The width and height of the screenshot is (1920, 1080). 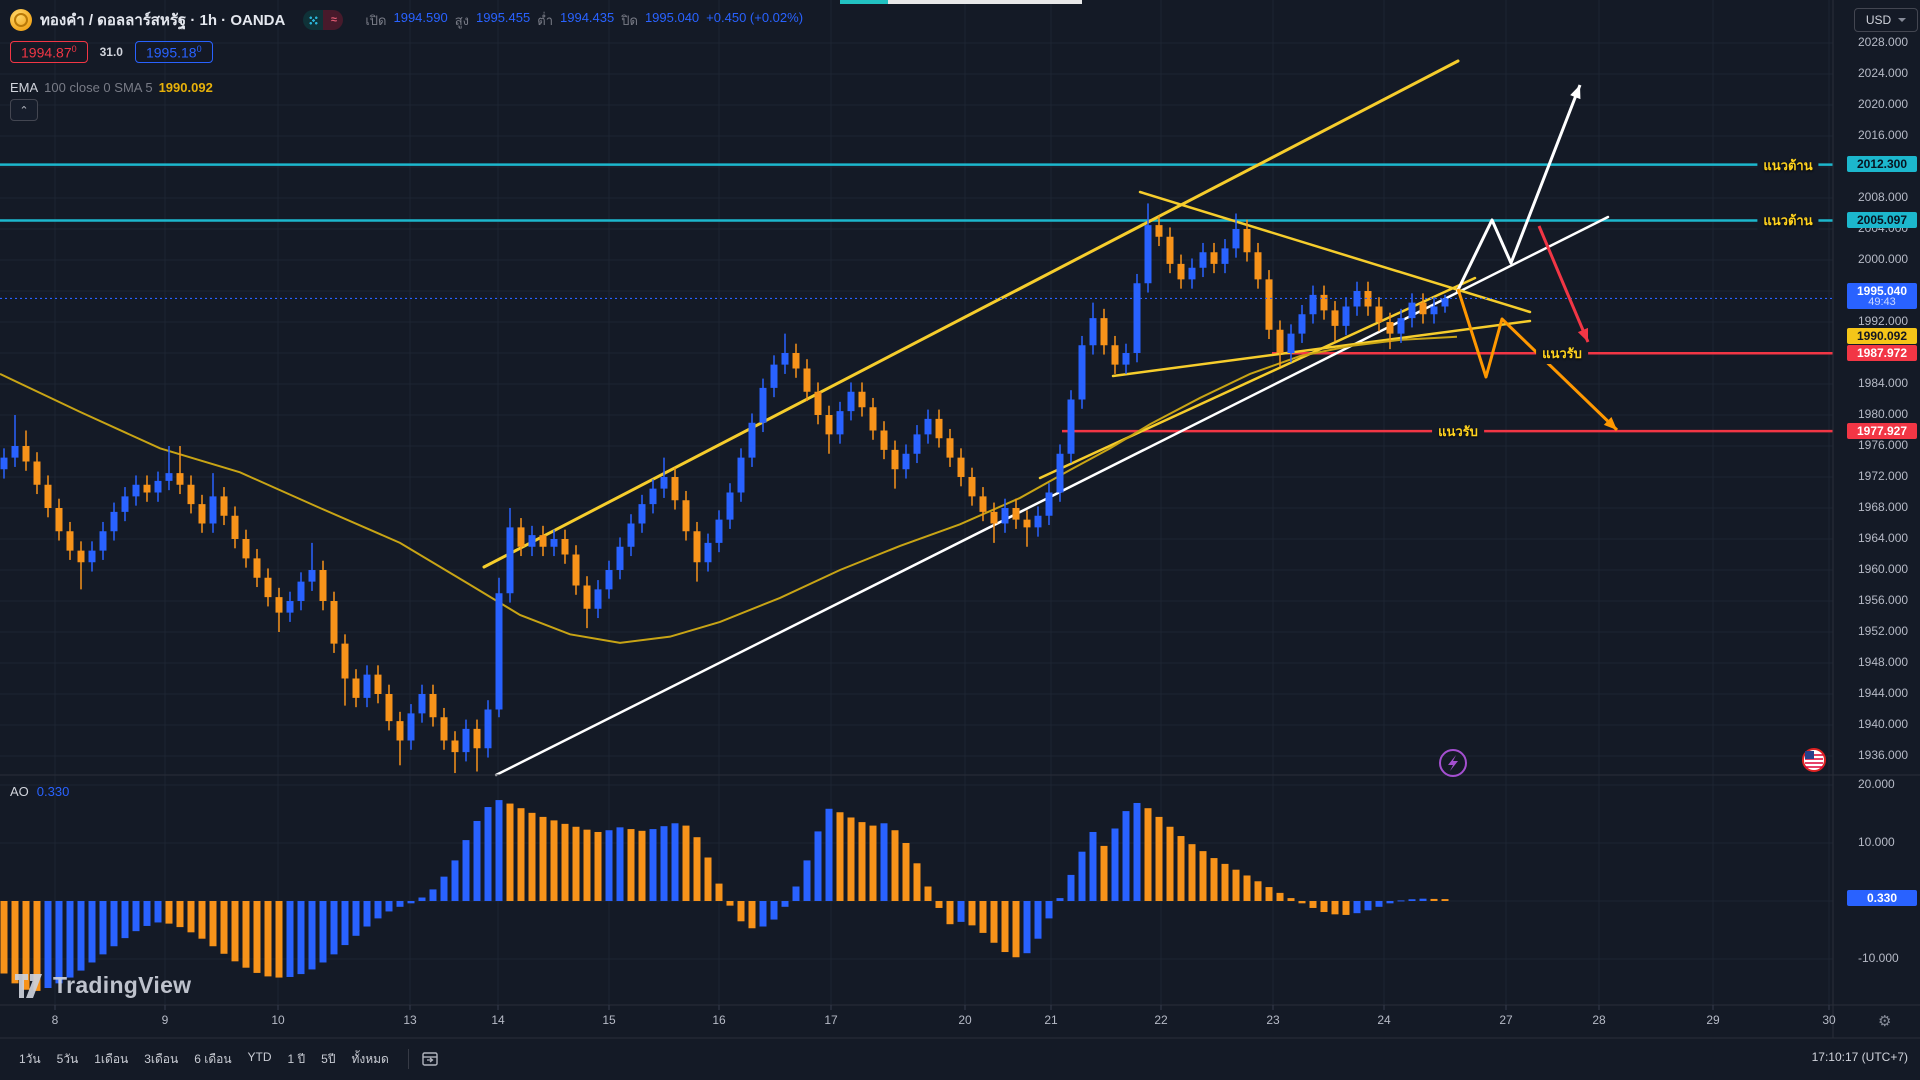 What do you see at coordinates (328, 1058) in the screenshot?
I see `range-button-5ปี: 5ปี` at bounding box center [328, 1058].